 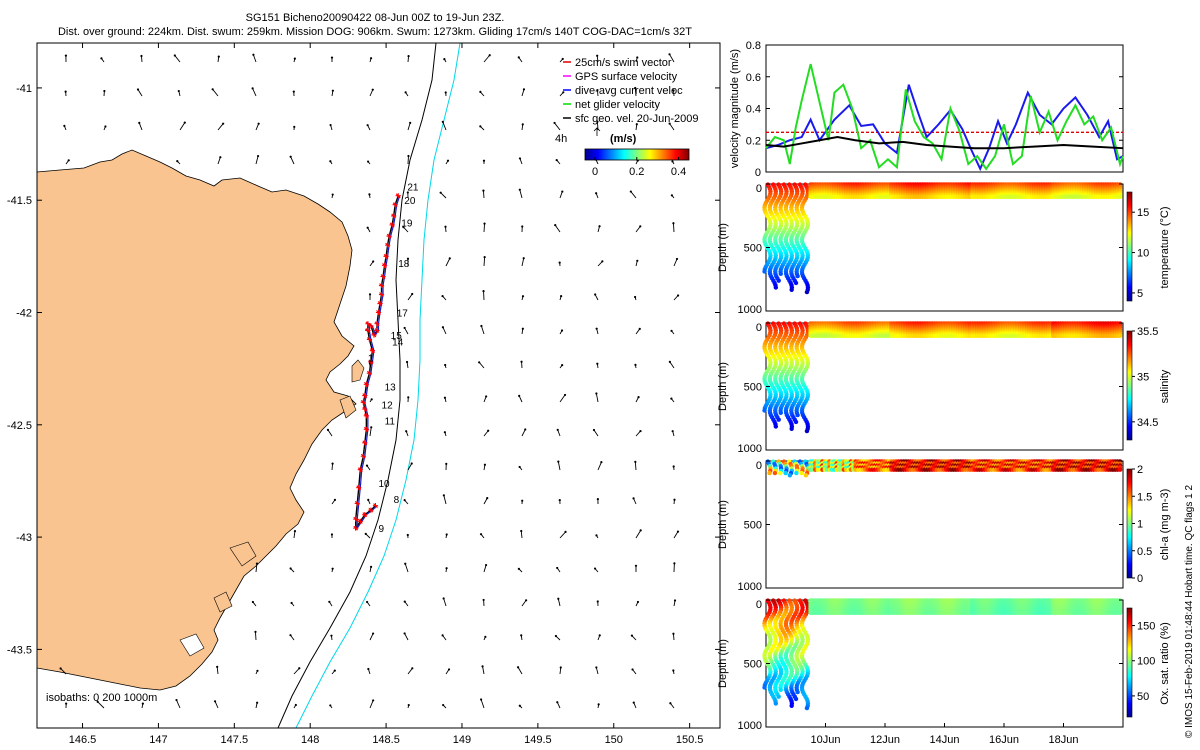 What do you see at coordinates (750, 310) in the screenshot?
I see `depth-tick-label: 1000` at bounding box center [750, 310].